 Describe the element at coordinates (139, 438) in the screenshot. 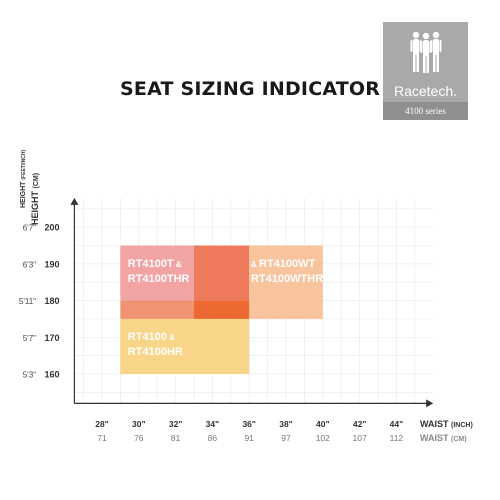

I see `x-tick-label-cm: 76` at that location.